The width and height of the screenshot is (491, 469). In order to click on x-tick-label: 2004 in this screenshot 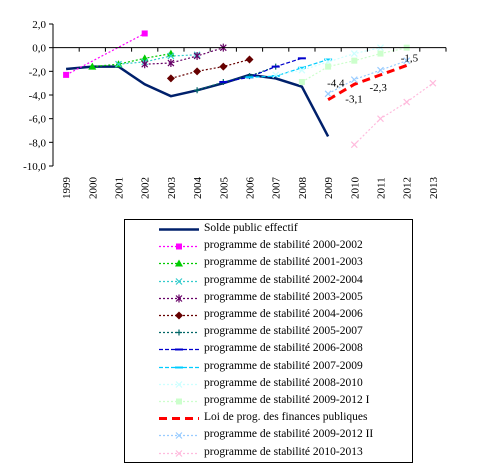, I will do `click(198, 188)`.